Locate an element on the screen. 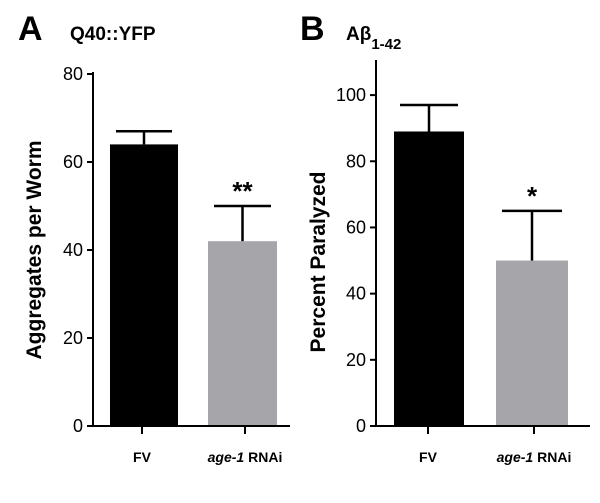  panel-a-letter: A is located at coordinates (30, 29).